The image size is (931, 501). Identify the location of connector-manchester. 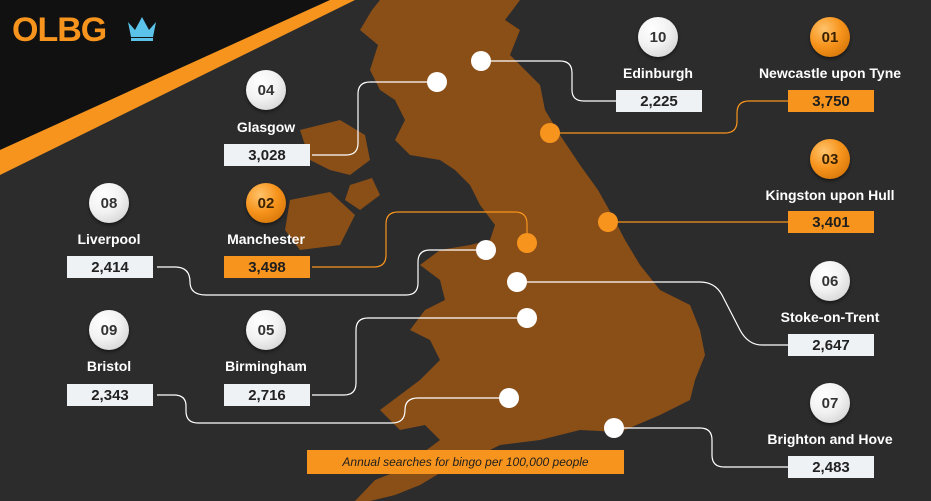
(420, 239).